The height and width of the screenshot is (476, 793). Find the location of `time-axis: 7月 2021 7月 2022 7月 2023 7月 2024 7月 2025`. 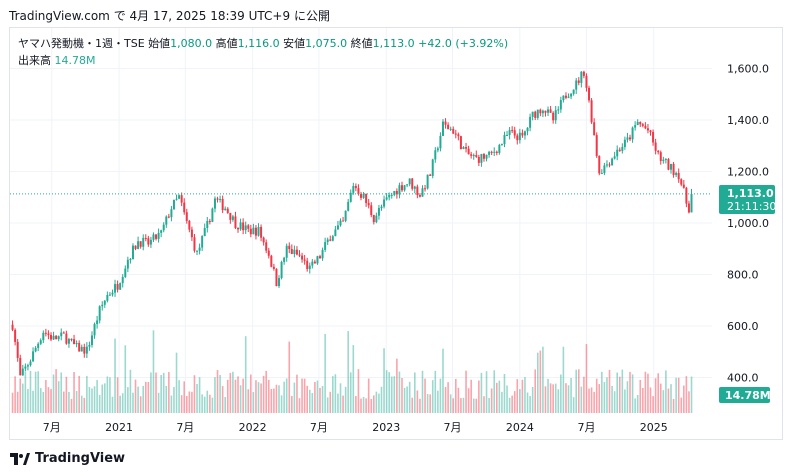

time-axis: 7月 2021 7月 2022 7月 2023 7月 2024 7月 2025 is located at coordinates (355, 427).